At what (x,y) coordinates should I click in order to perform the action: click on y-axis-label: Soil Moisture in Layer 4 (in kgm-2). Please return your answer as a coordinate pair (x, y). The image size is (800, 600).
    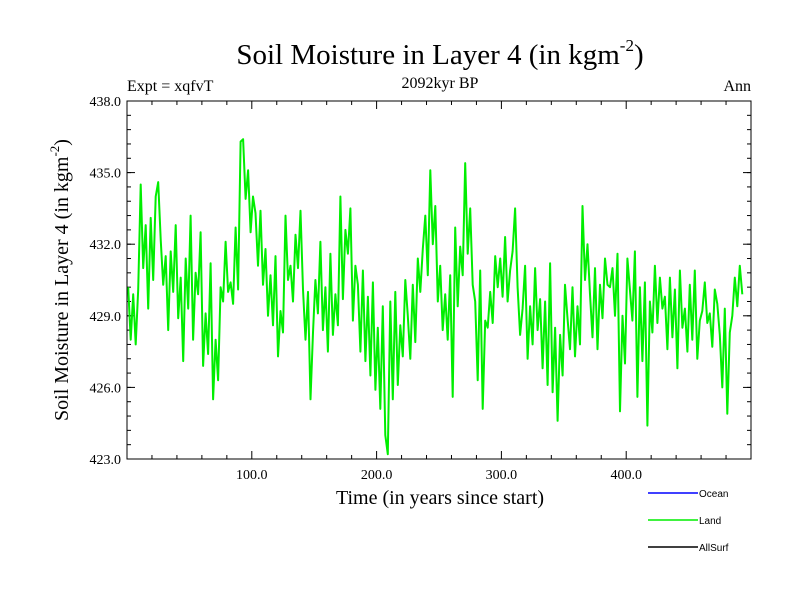
    Looking at the image, I should click on (60, 280).